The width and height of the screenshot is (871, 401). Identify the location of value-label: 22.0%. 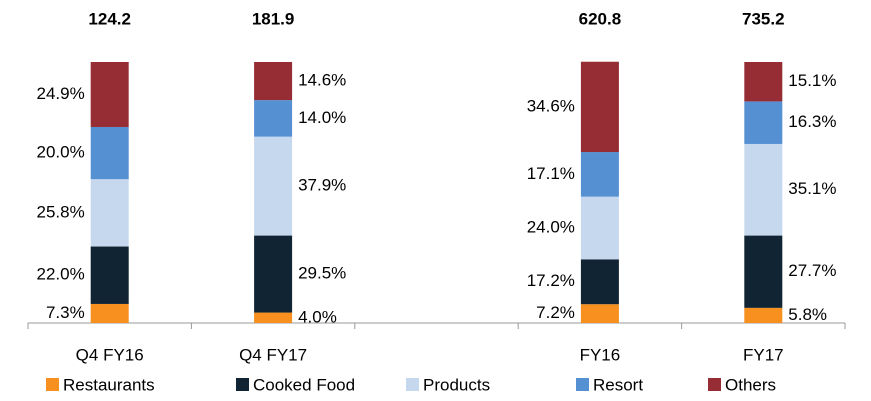
(60, 274).